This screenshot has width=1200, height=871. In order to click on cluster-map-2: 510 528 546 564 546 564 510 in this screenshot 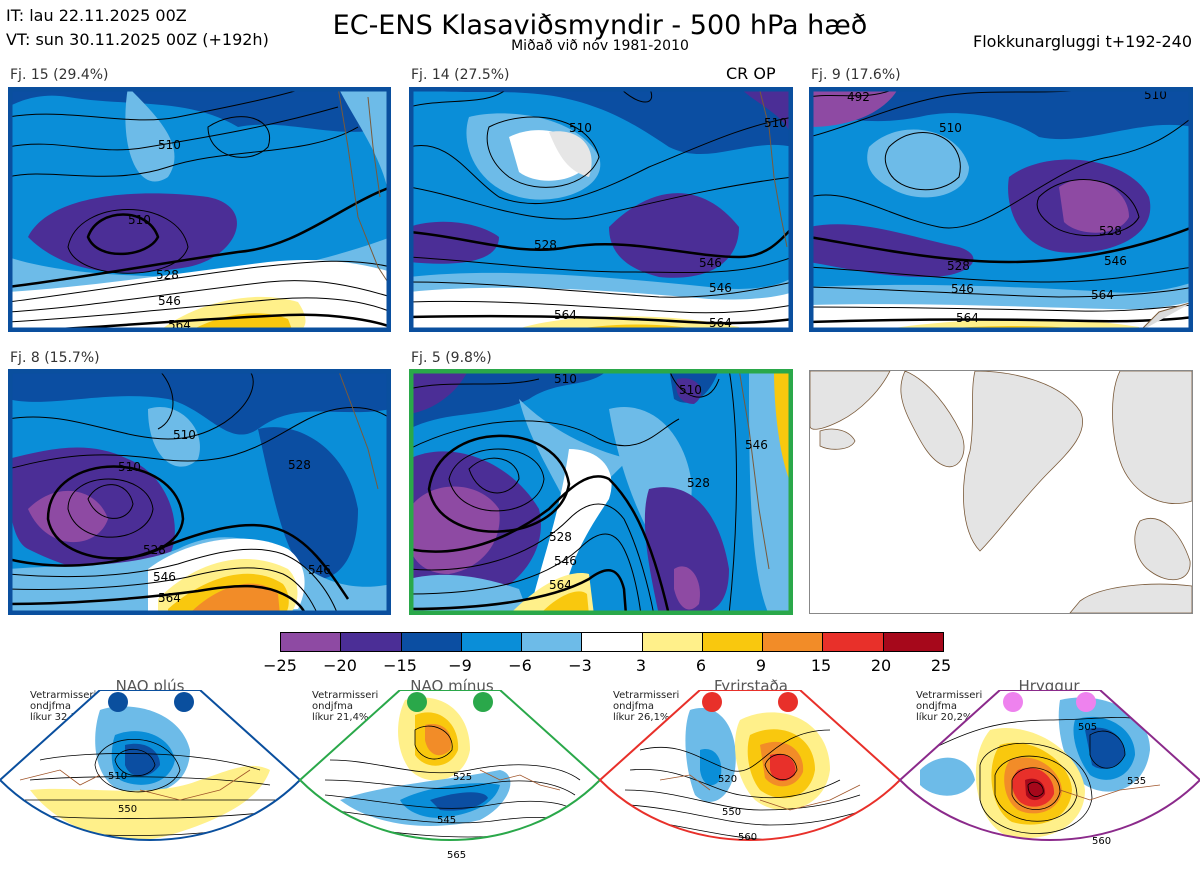, I will do `click(601, 209)`.